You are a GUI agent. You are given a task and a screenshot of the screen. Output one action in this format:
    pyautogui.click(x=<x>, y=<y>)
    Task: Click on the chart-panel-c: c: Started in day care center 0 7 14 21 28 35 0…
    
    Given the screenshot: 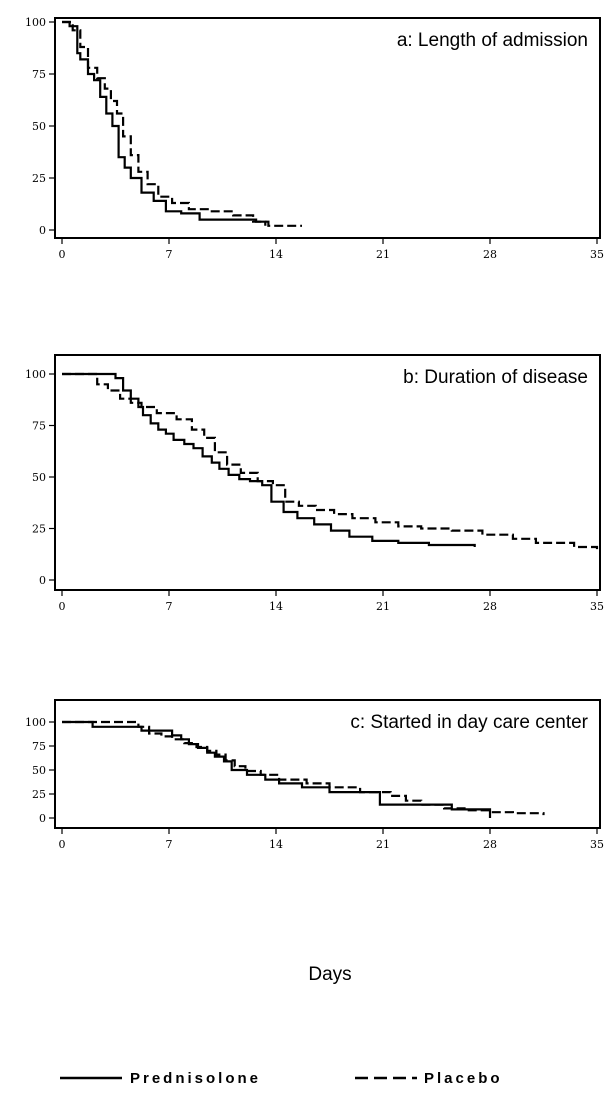 What is the action you would take?
    pyautogui.click(x=314, y=775)
    